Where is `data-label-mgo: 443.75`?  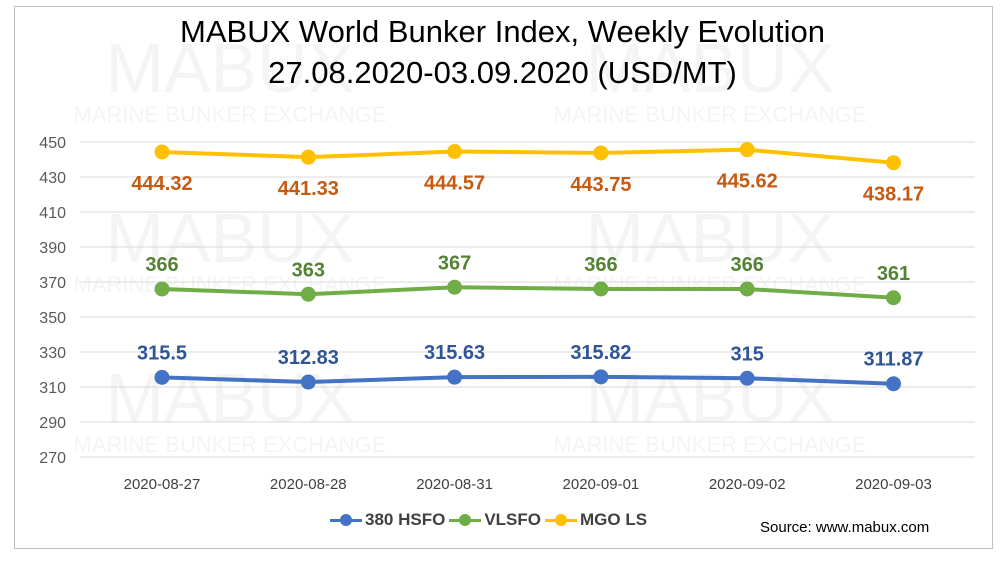 data-label-mgo: 443.75 is located at coordinates (600, 185).